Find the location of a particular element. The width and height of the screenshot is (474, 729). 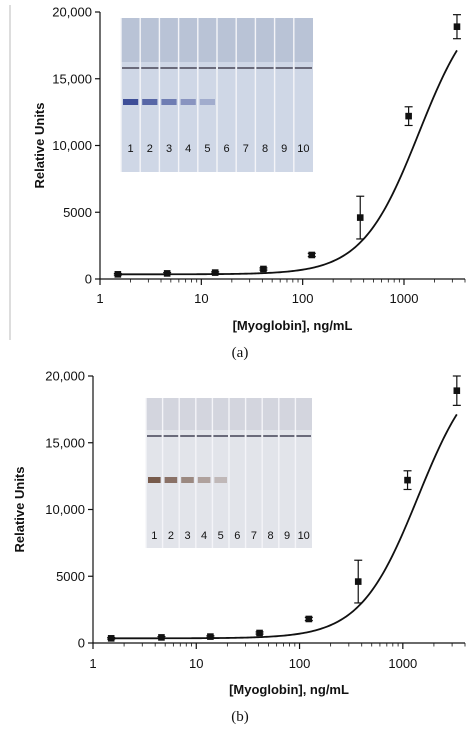

panel-label: (a) is located at coordinates (240, 353).